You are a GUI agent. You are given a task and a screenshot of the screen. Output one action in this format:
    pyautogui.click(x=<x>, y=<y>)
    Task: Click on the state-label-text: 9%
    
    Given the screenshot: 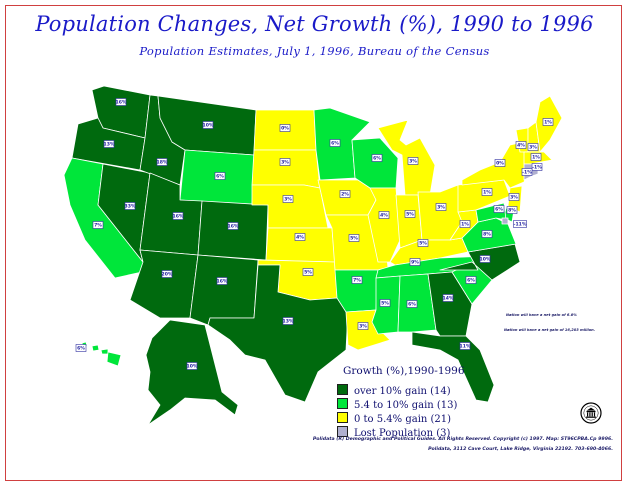 What is the action you would take?
    pyautogui.click(x=415, y=263)
    